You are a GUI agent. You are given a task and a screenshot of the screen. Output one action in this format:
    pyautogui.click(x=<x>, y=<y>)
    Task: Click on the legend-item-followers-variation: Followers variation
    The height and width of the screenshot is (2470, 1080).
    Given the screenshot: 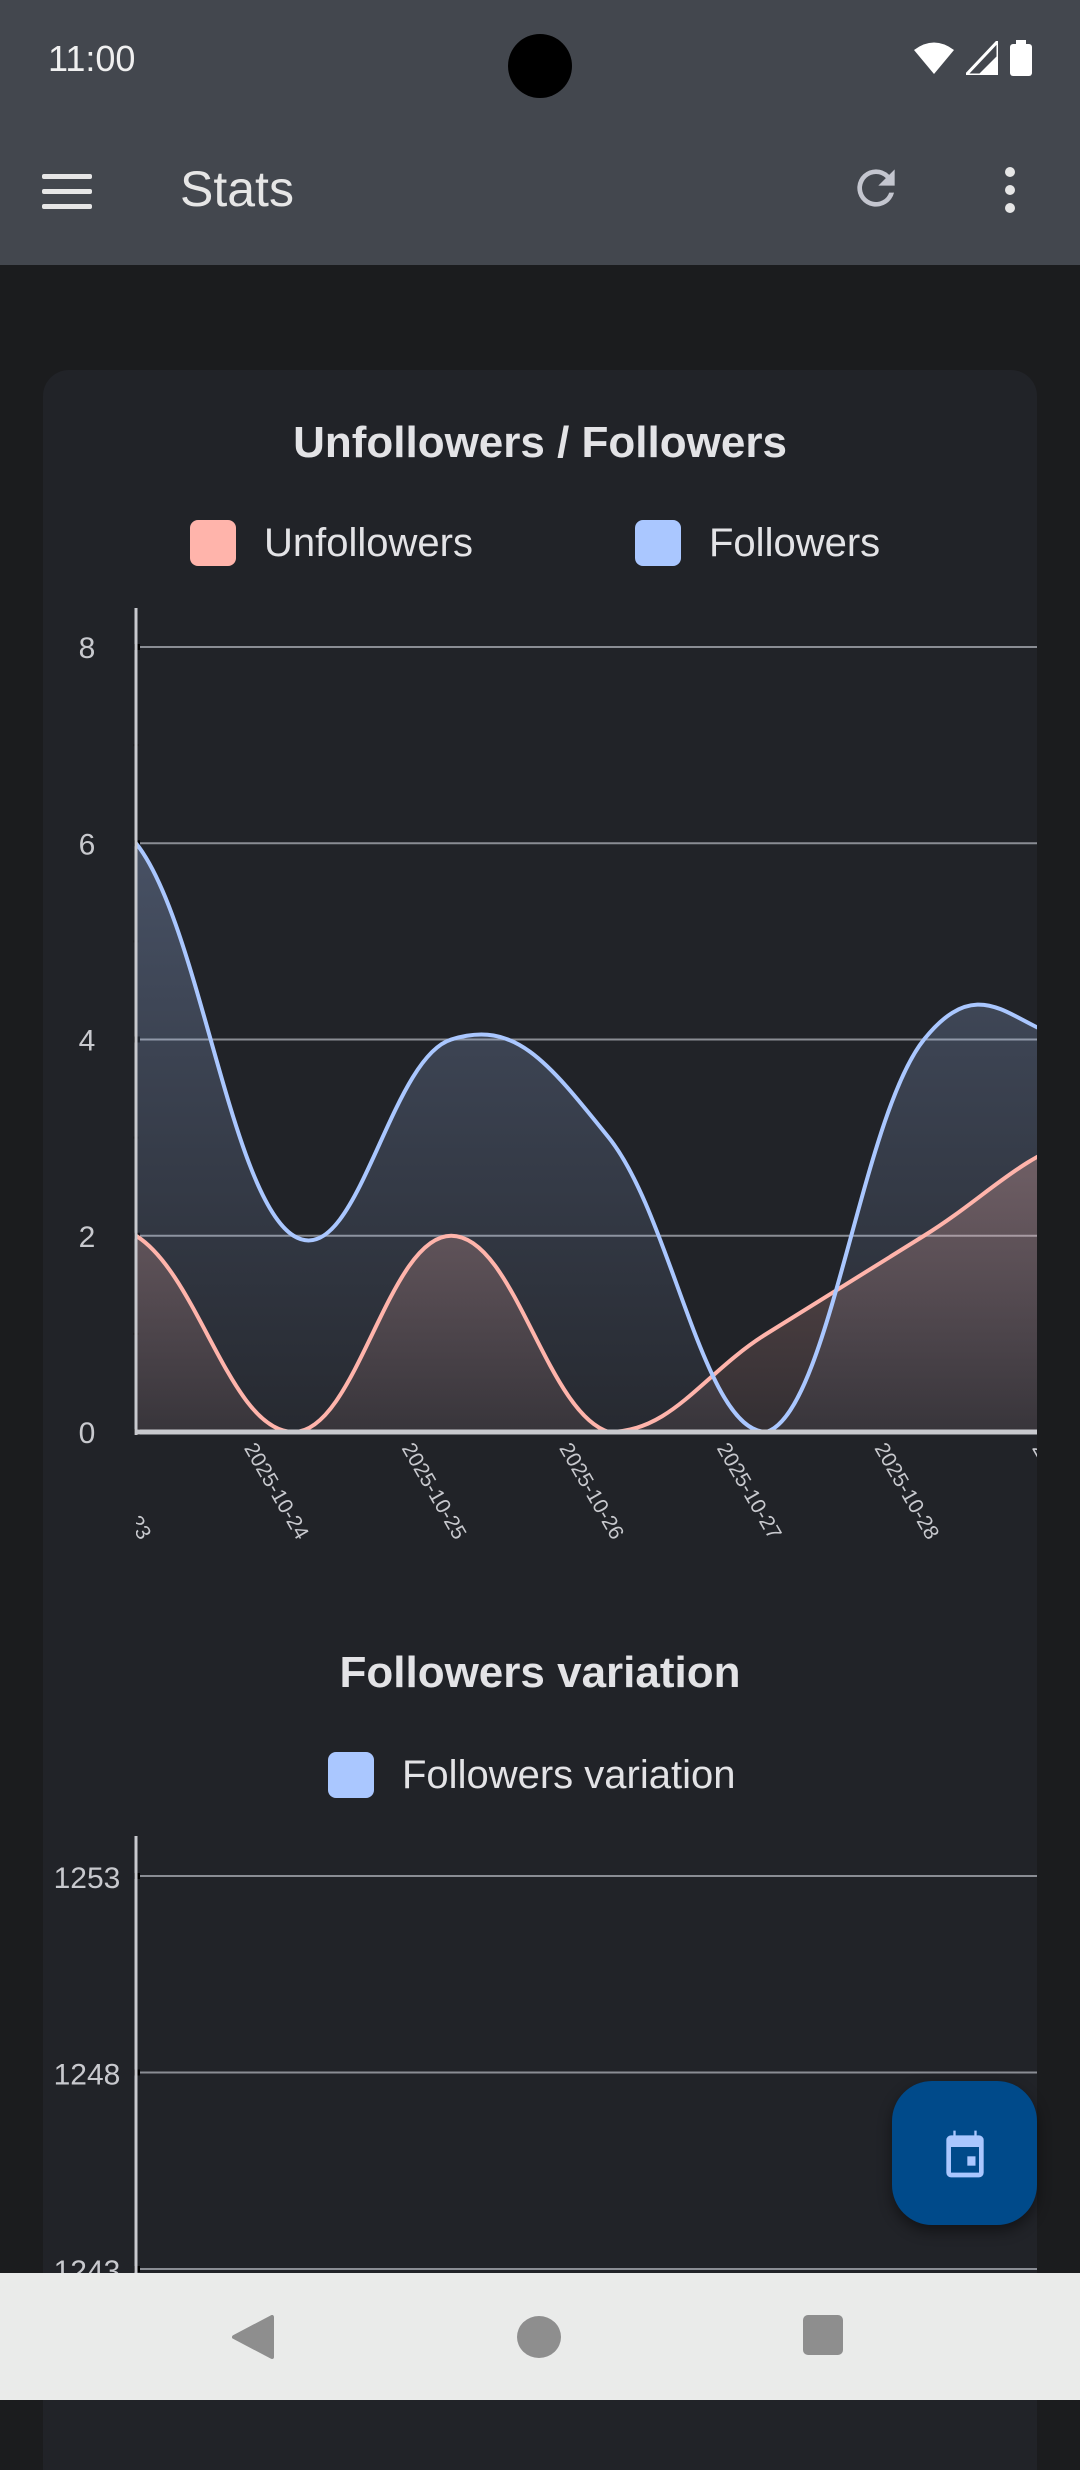 What is the action you would take?
    pyautogui.click(x=531, y=1775)
    